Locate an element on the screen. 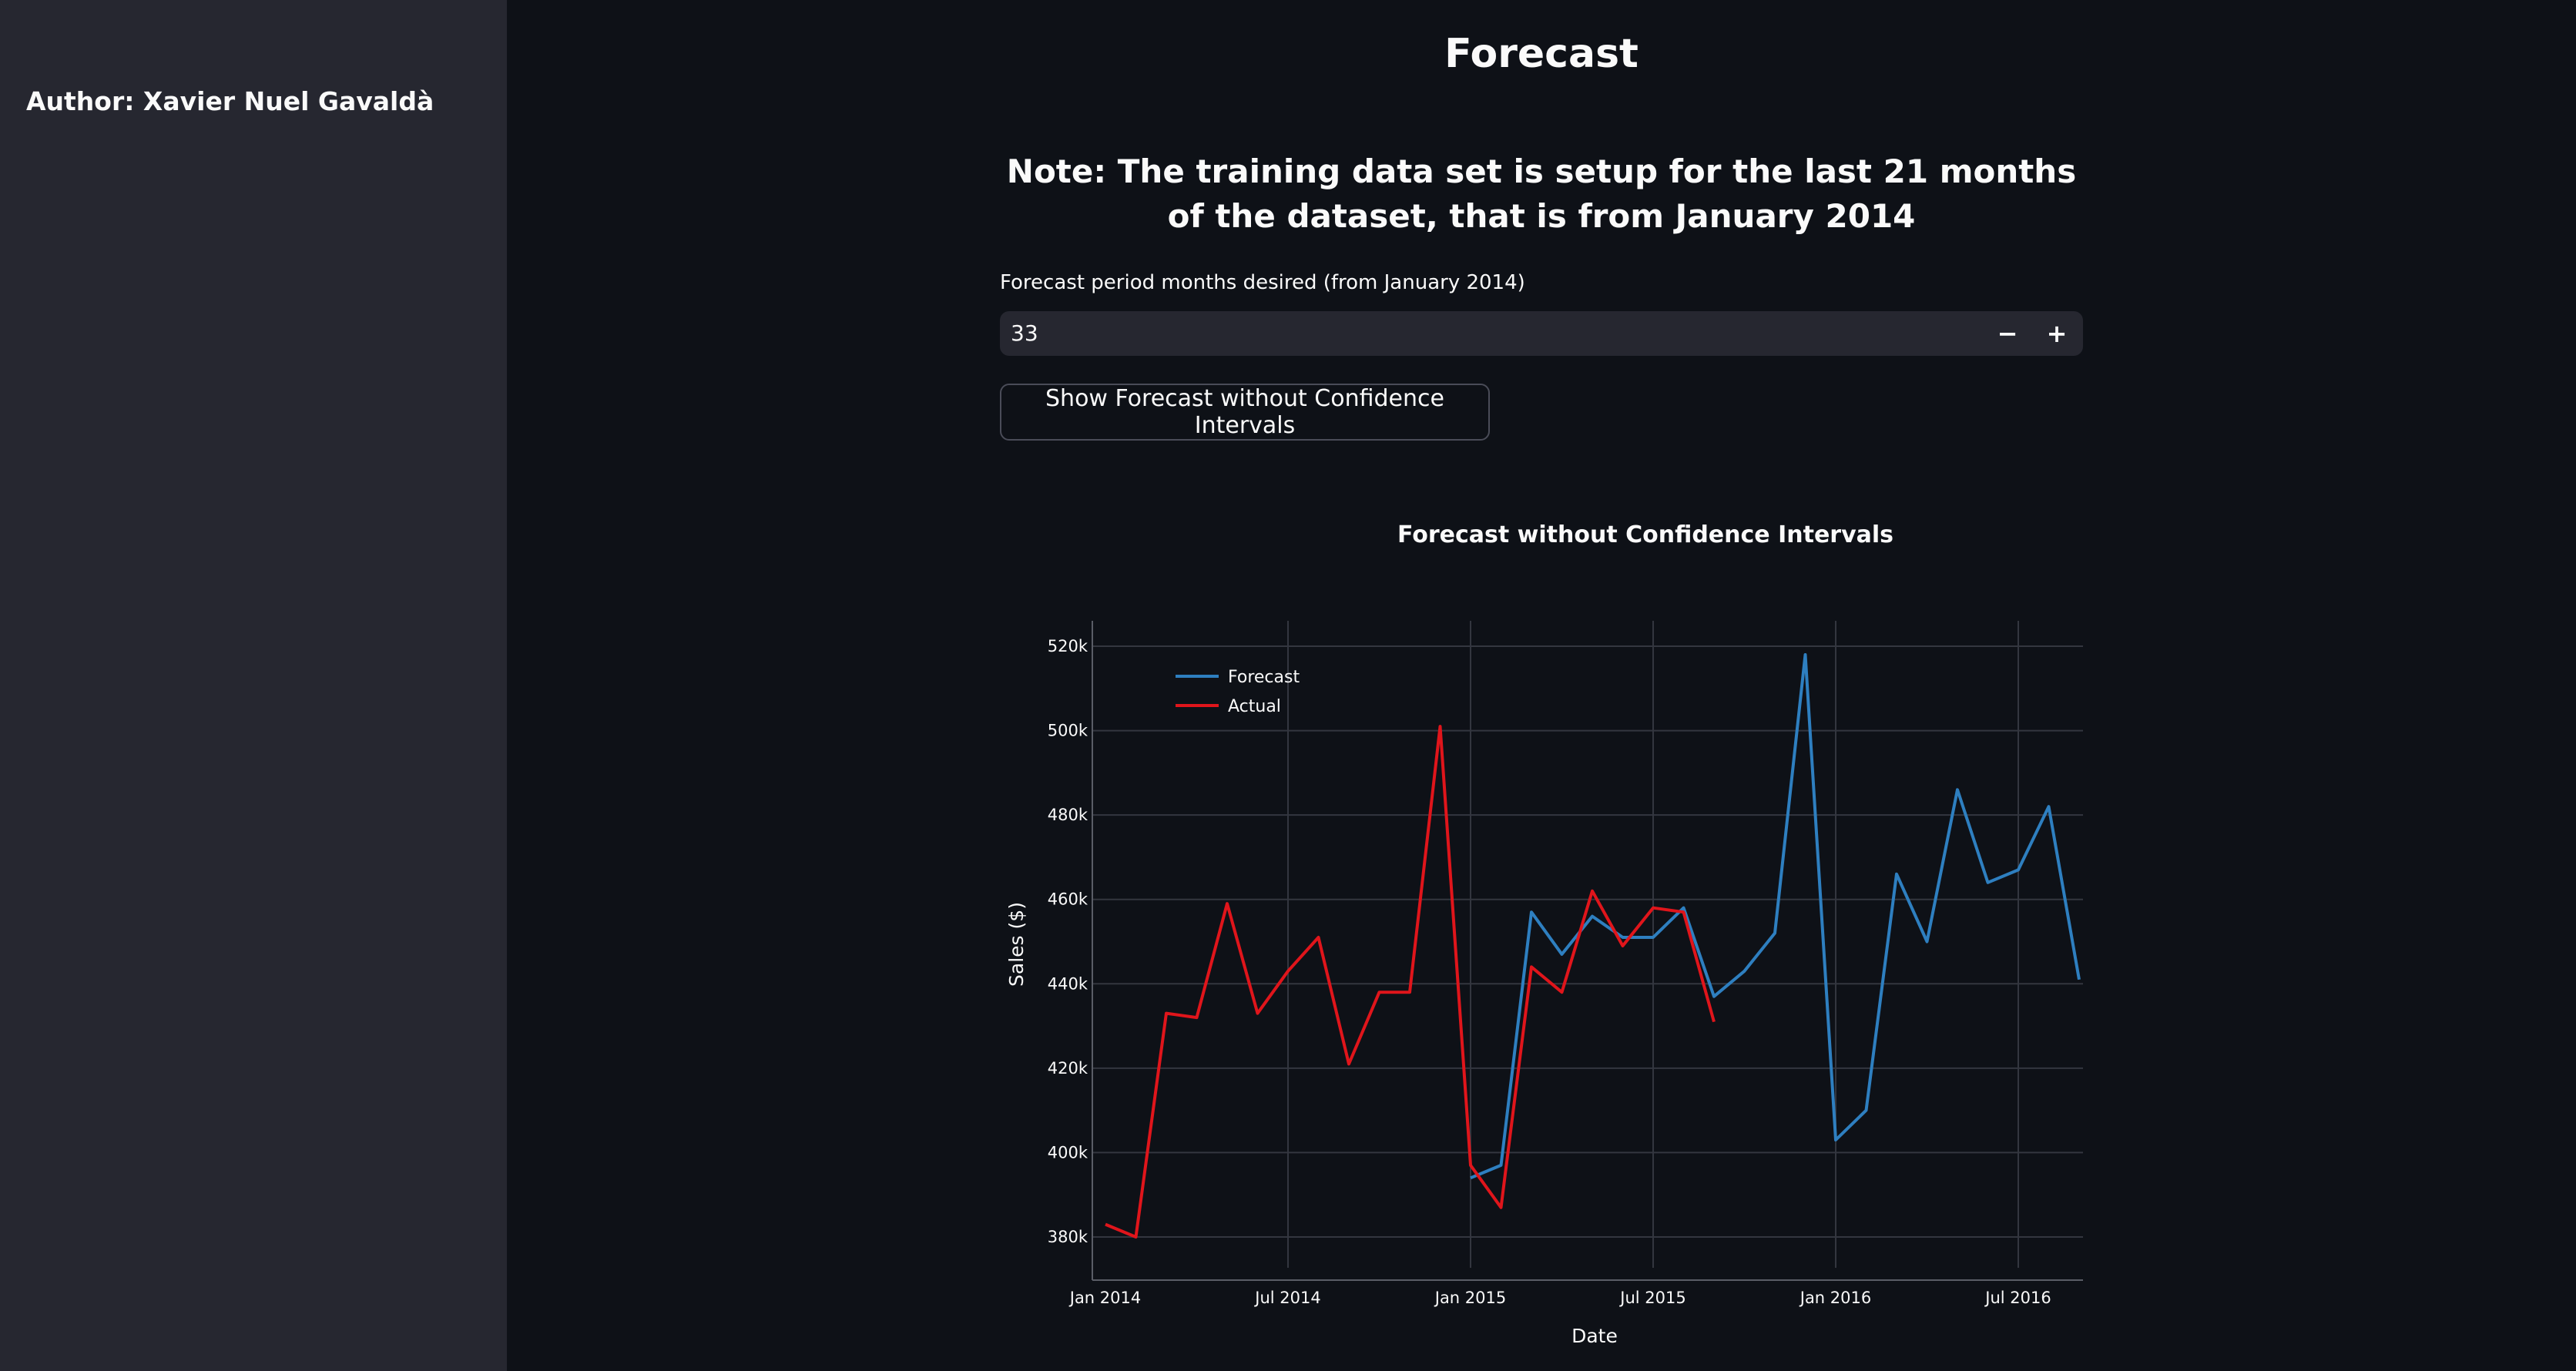 The width and height of the screenshot is (2576, 1371). decrement-button: − is located at coordinates (2007, 333).